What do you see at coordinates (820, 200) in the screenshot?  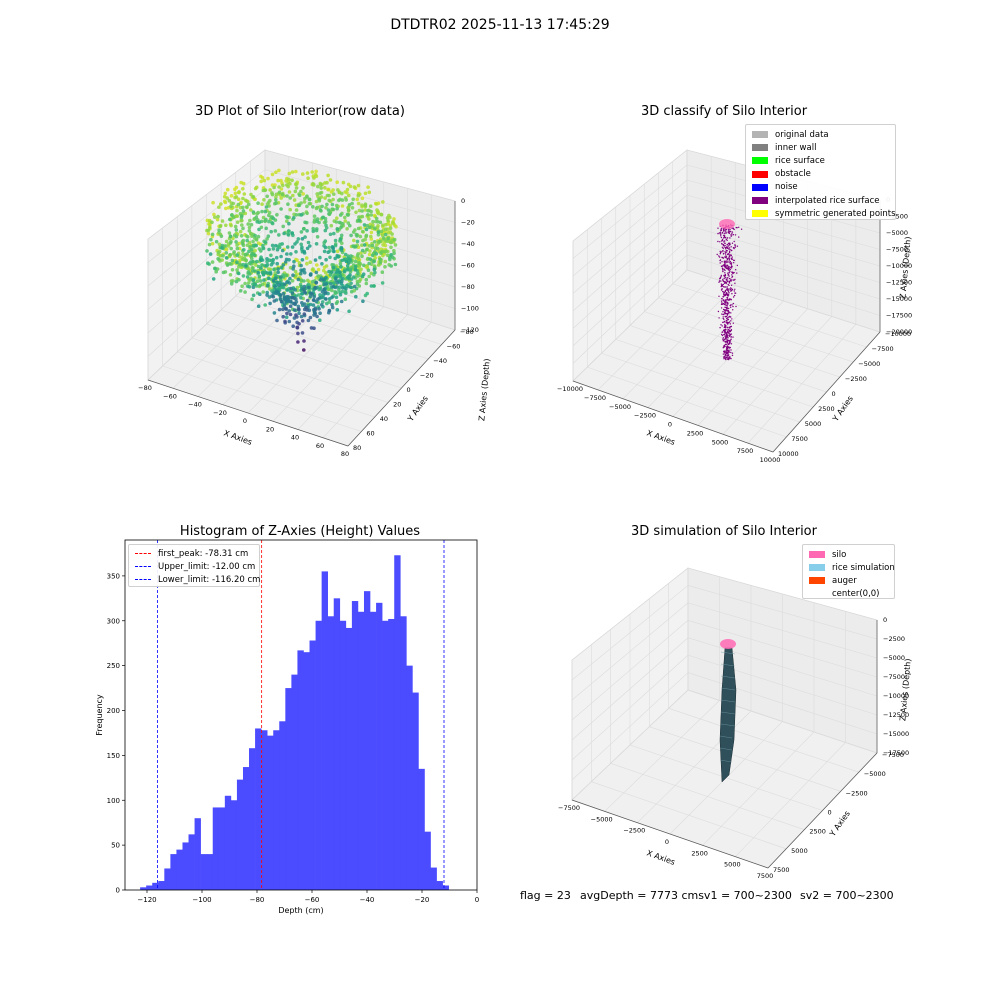 I see `legend-entry: interpolated rice surface` at bounding box center [820, 200].